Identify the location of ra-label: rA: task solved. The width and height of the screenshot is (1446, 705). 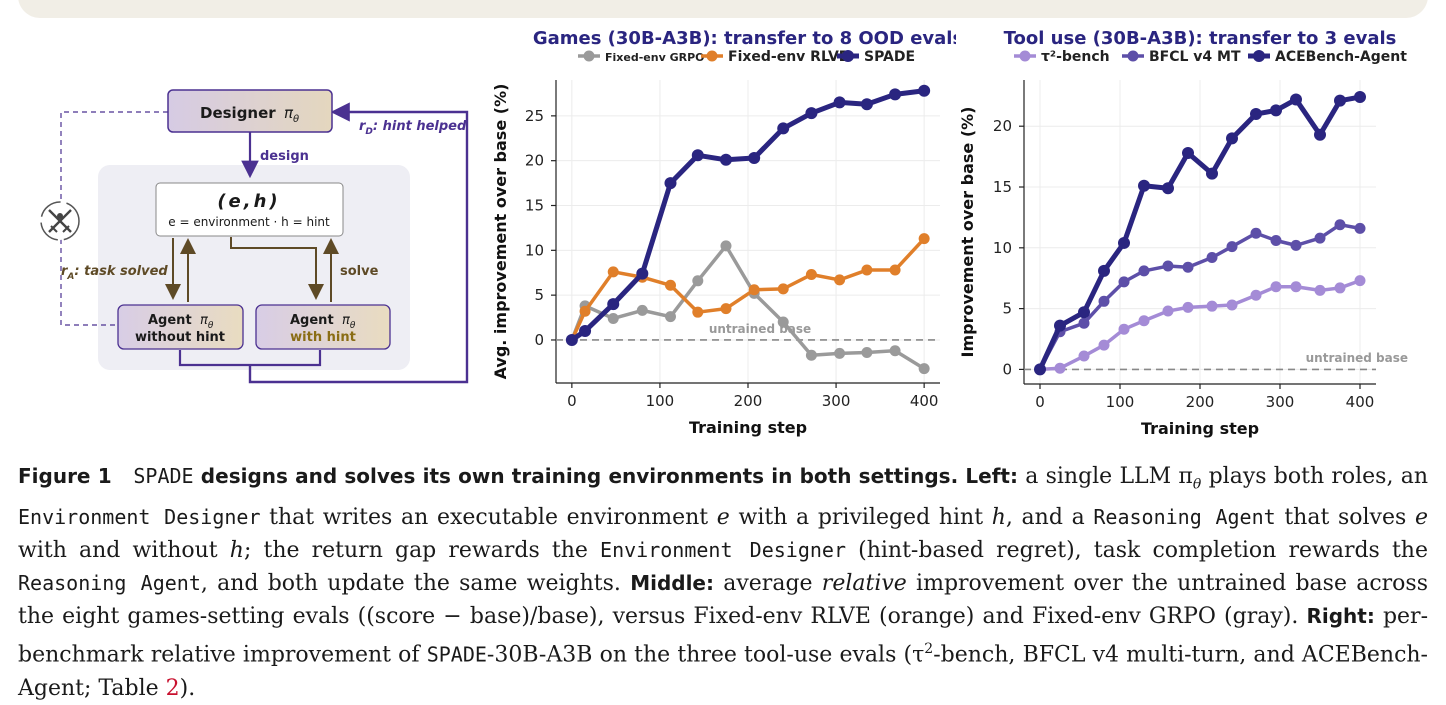
(114, 273).